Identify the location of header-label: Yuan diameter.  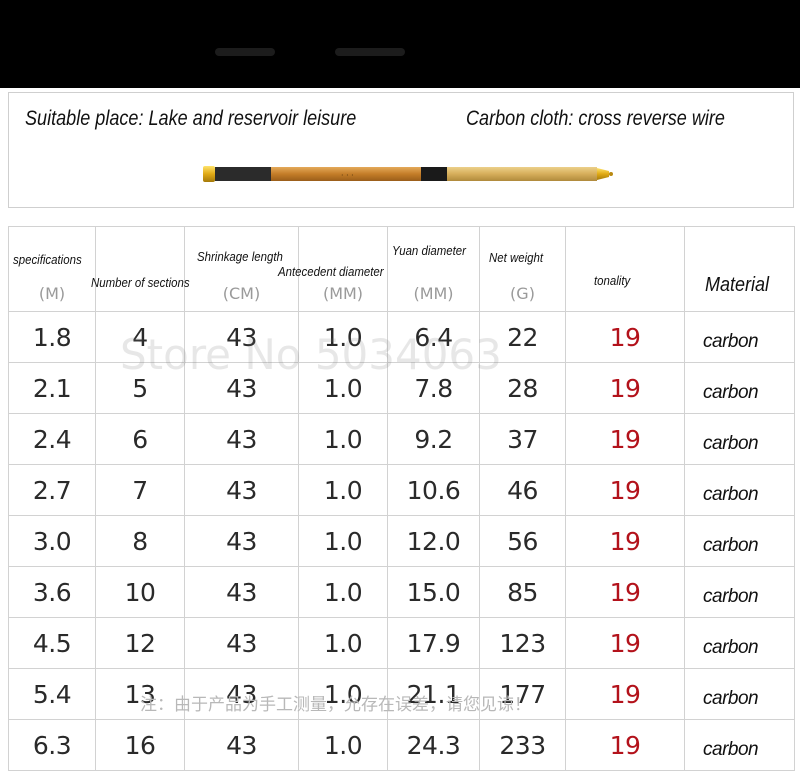
(429, 250).